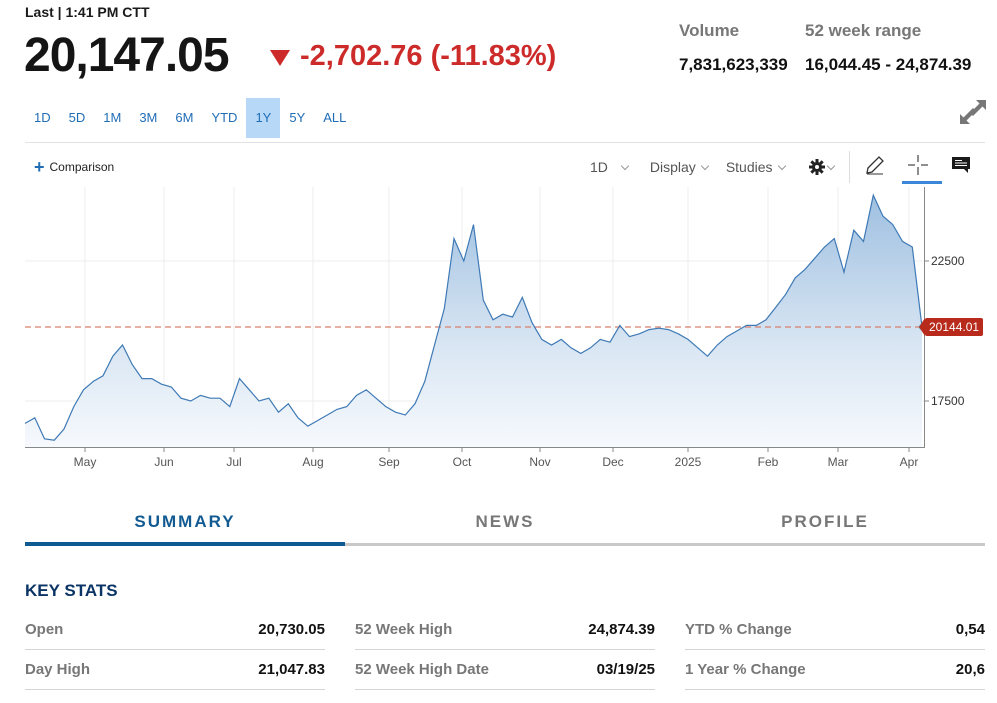 Image resolution: width=997 pixels, height=703 pixels. I want to click on pencil-icon, so click(875, 165).